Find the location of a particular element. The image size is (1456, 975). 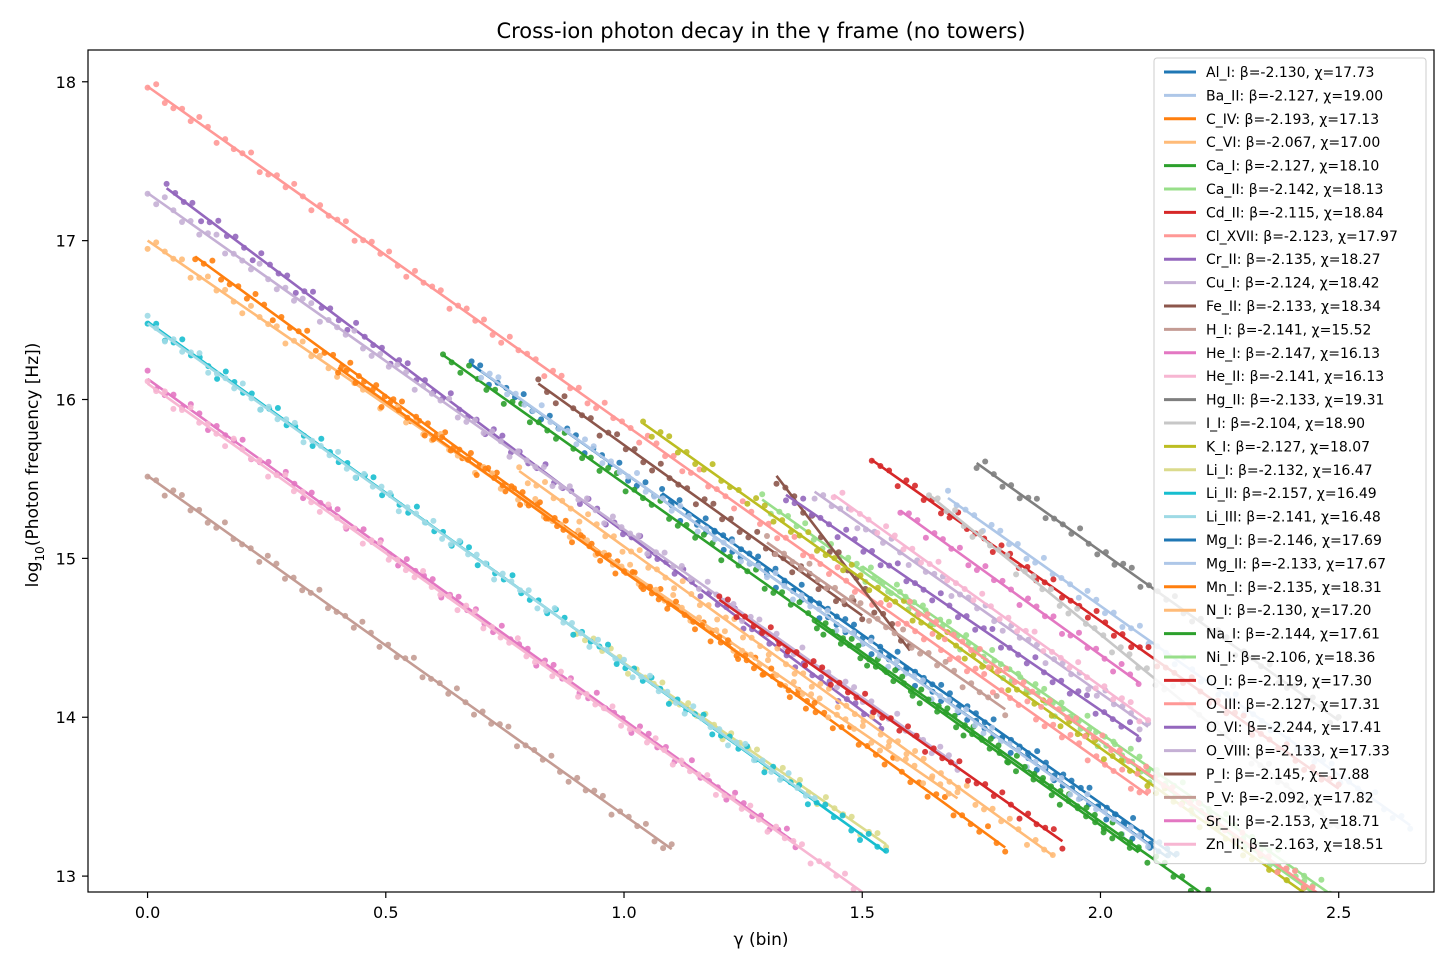

point-mg-i is located at coordinates (679, 500).